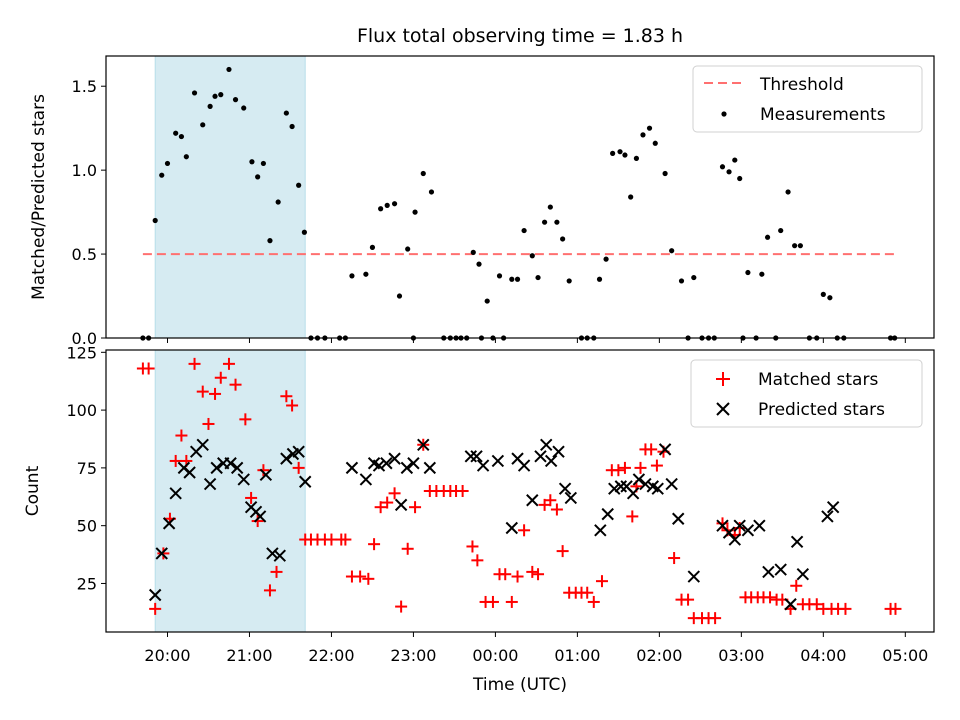 The height and width of the screenshot is (720, 960). Describe the element at coordinates (741, 655) in the screenshot. I see `x-tick-label: 03:00` at that location.